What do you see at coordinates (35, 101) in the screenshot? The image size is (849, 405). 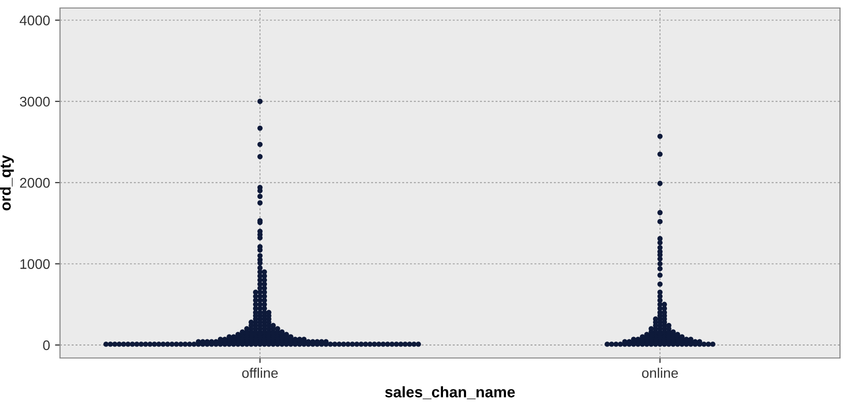 I see `y-tick-label: 3000` at bounding box center [35, 101].